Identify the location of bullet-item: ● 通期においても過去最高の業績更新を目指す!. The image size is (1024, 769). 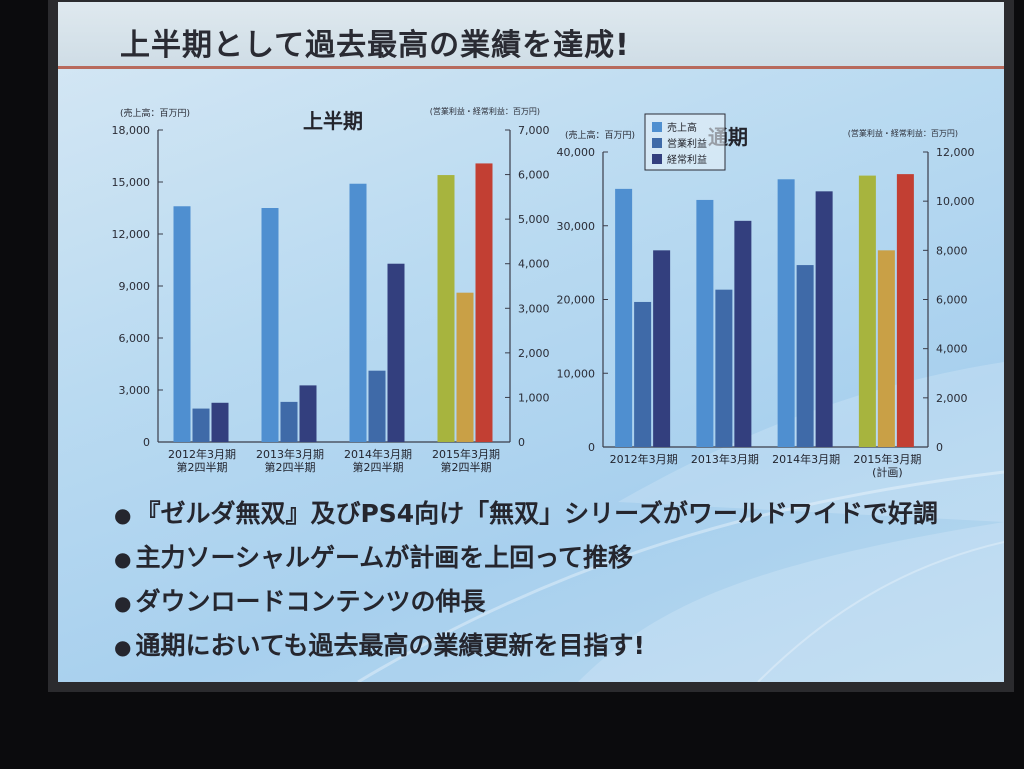
(559, 646).